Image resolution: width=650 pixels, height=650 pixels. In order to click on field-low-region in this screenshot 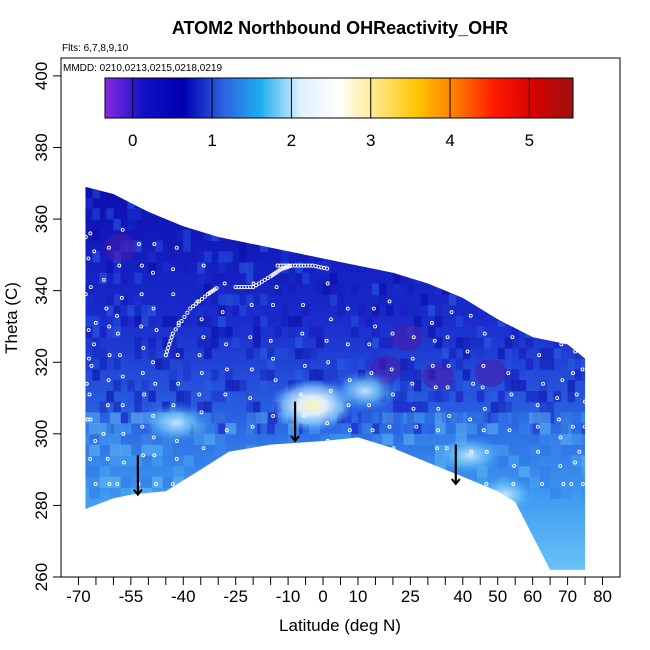, I will do `click(120, 247)`.